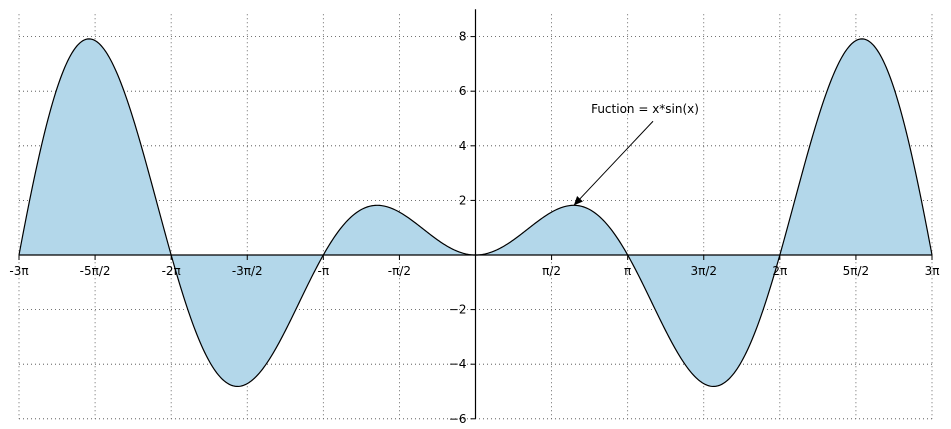 The image size is (951, 429). What do you see at coordinates (627, 271) in the screenshot?
I see `x-tick-label: π` at bounding box center [627, 271].